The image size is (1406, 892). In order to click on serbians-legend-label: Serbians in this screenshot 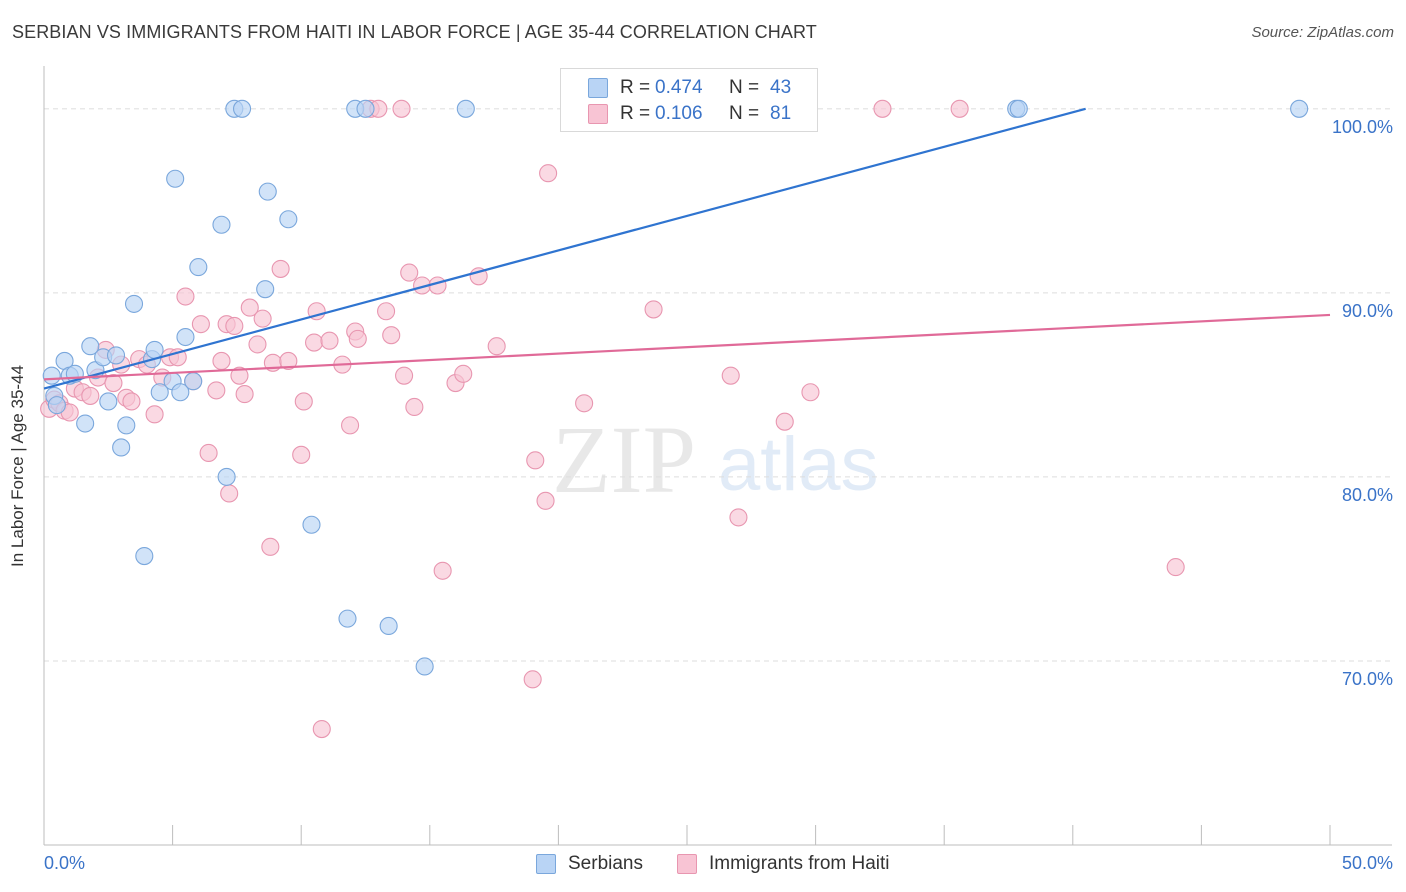, I will do `click(605, 863)`.